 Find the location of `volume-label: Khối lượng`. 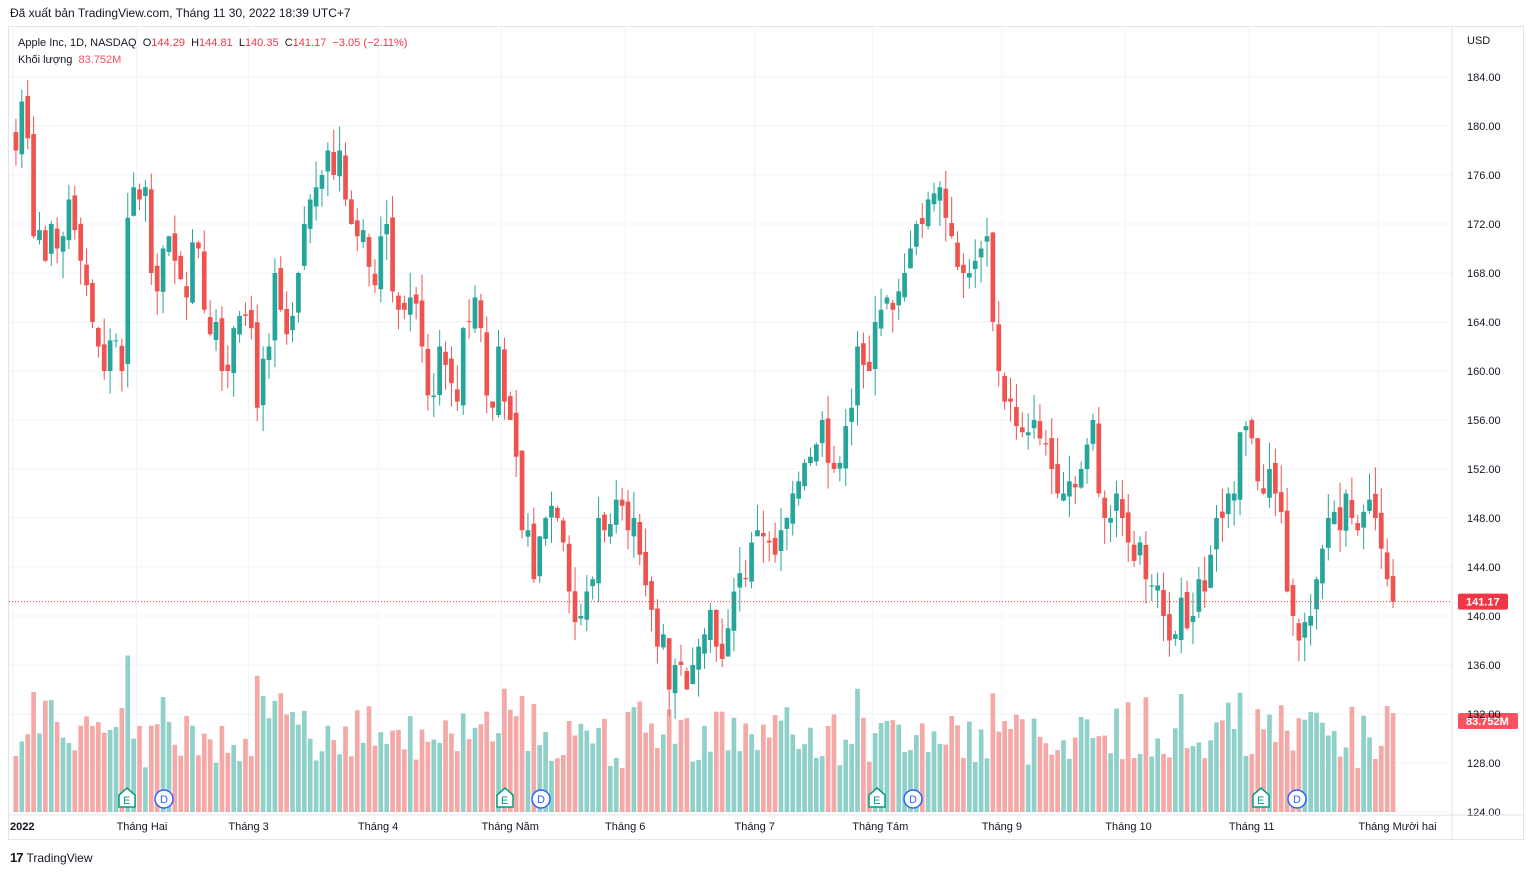

volume-label: Khối lượng is located at coordinates (45, 60).